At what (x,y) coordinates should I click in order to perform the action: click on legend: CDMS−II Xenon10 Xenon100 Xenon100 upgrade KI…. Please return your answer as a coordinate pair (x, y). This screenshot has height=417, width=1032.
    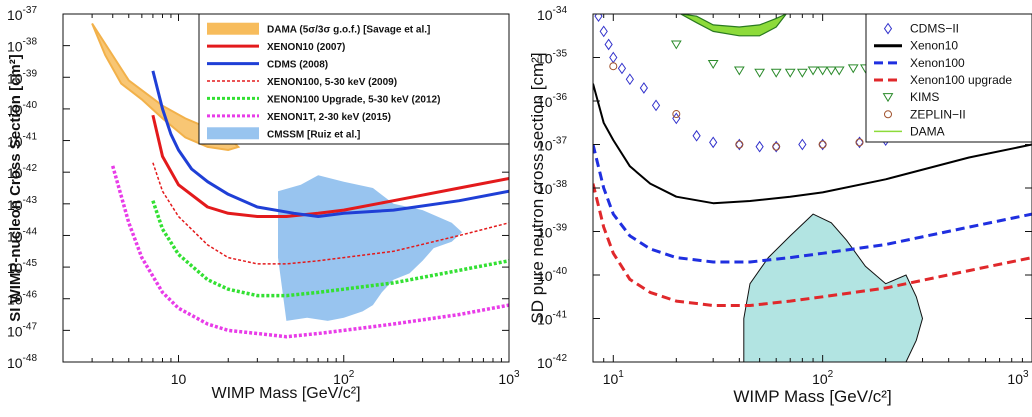
    Looking at the image, I should click on (948, 78).